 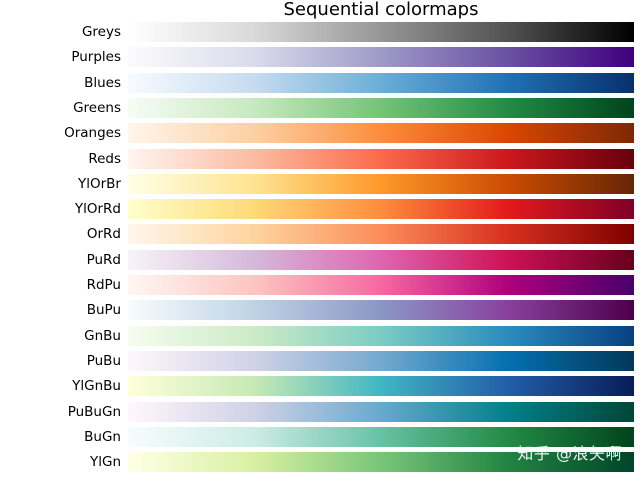 I want to click on colormap-row: YlOrRd, so click(x=320, y=209).